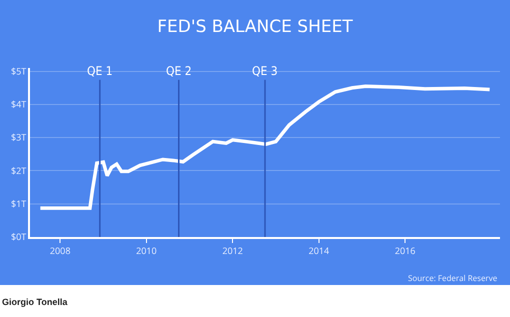 Image resolution: width=510 pixels, height=317 pixels. What do you see at coordinates (405, 250) in the screenshot?
I see `x-tick-label: 2016` at bounding box center [405, 250].